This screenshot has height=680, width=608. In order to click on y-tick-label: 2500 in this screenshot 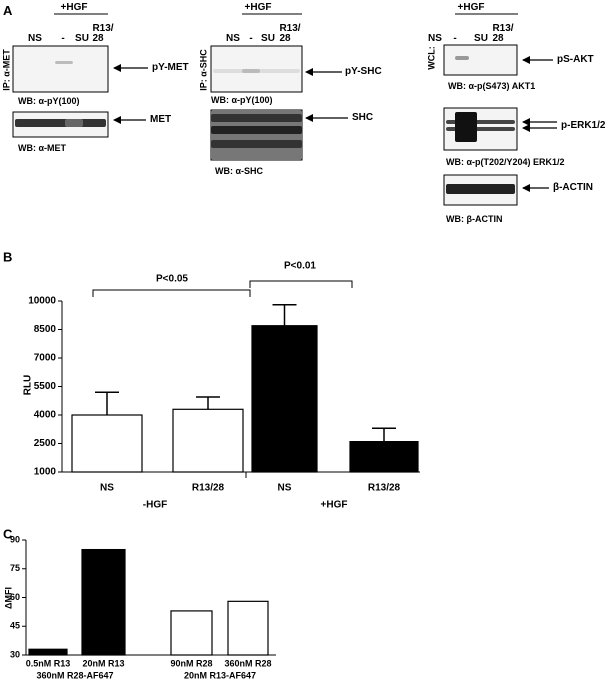, I will do `click(45, 443)`.